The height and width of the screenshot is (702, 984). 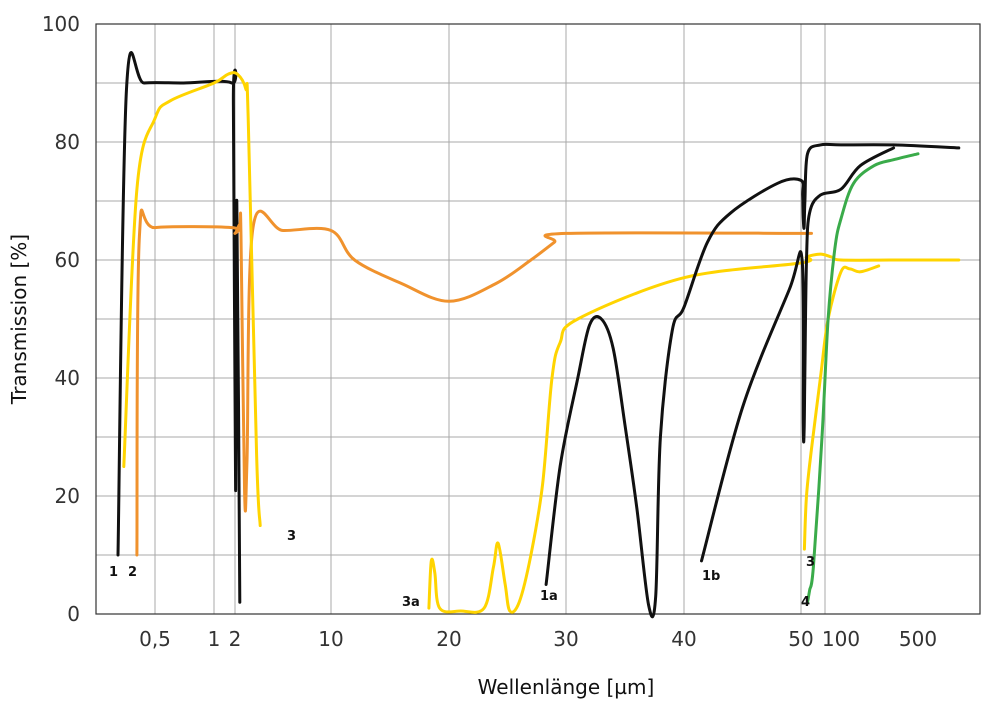 I want to click on y-tick-label: 0, so click(x=73, y=614).